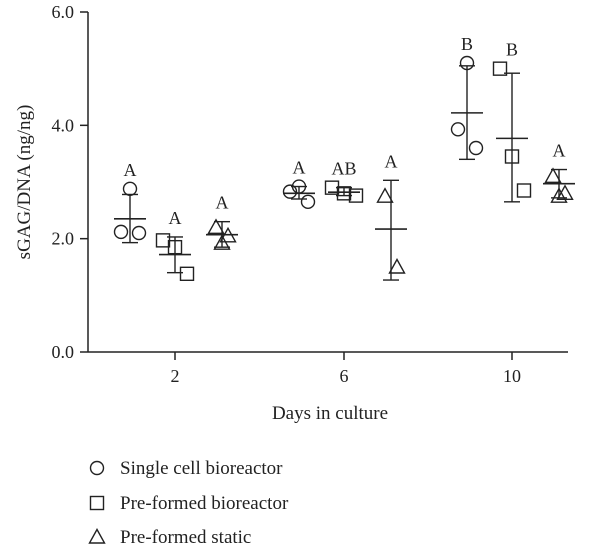 This screenshot has width=600, height=551. I want to click on x-tick-label: 2, so click(175, 376).